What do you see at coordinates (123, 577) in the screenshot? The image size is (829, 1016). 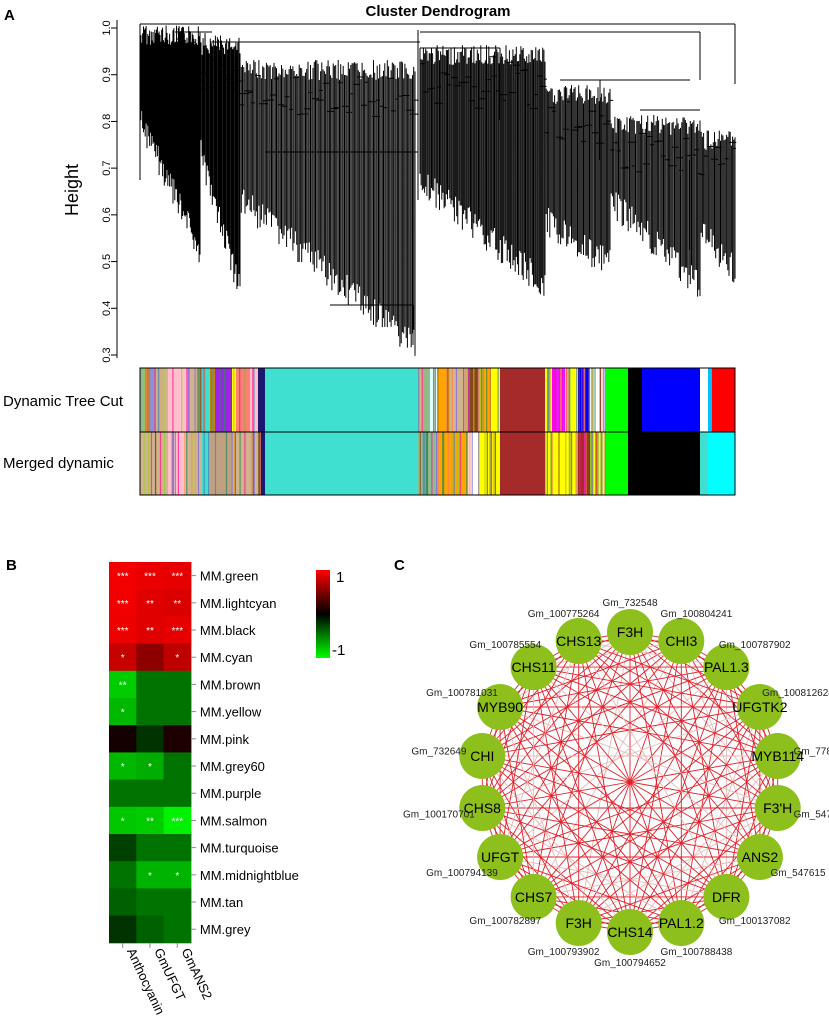 I see `significance-stars: ***` at bounding box center [123, 577].